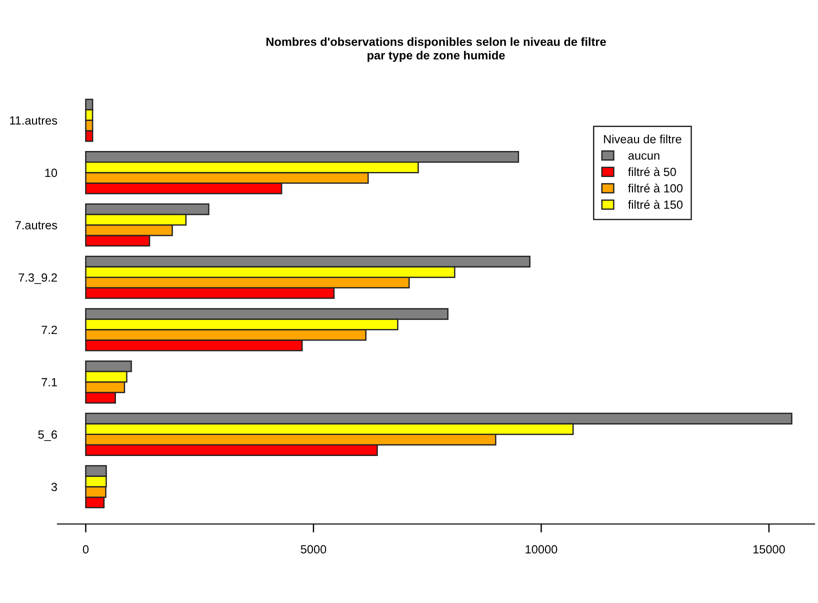 The image size is (818, 603). What do you see at coordinates (655, 204) in the screenshot?
I see `legend-label: filtré à 150` at bounding box center [655, 204].